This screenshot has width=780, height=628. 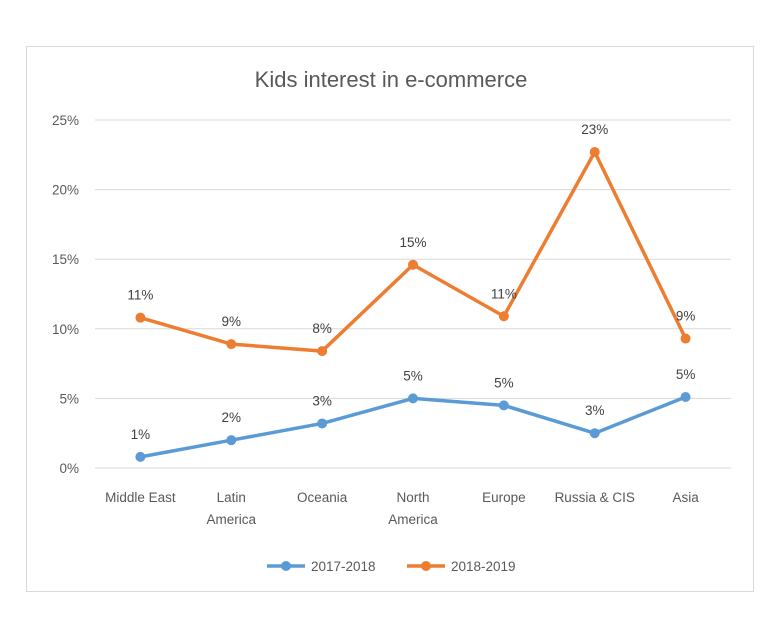 I want to click on chart-title: Kids interest in e-commerce, so click(x=391, y=79).